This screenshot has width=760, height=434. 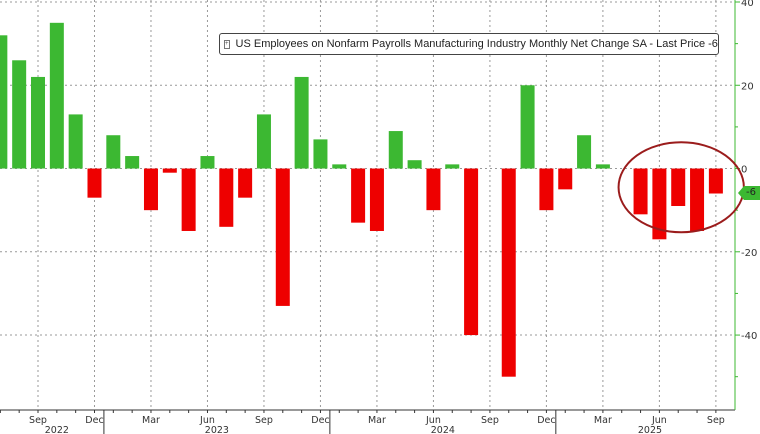 I want to click on bar-oct-2024, so click(x=508, y=272).